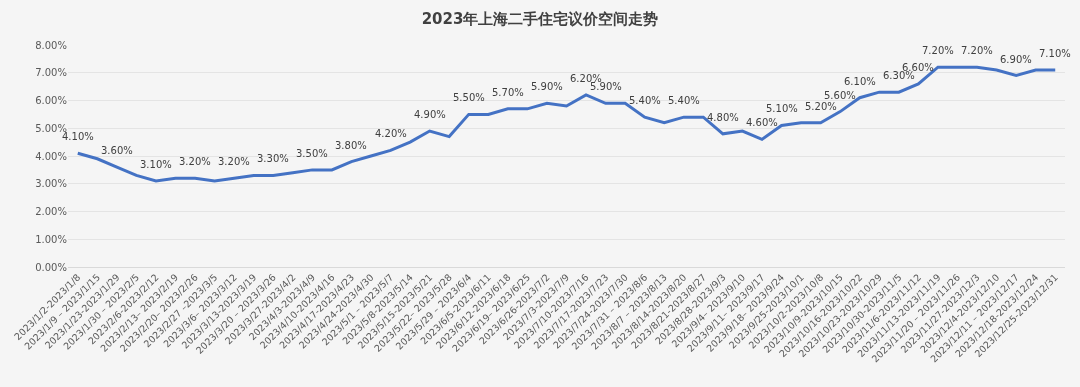 The image size is (1080, 387). Describe the element at coordinates (51, 73) in the screenshot. I see `y-tick-label: 7.00%` at that location.